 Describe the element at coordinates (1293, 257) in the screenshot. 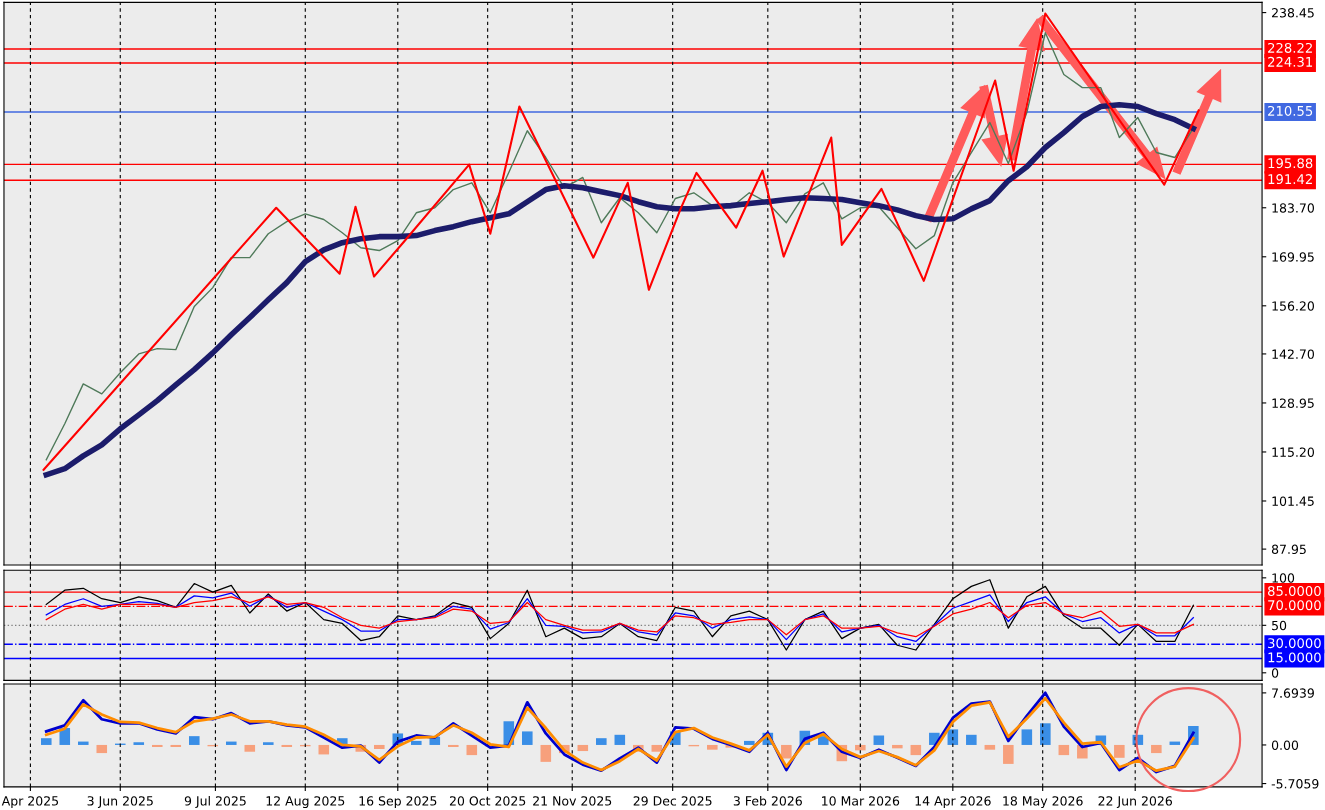

I see `y-tick-label: 169.95` at that location.